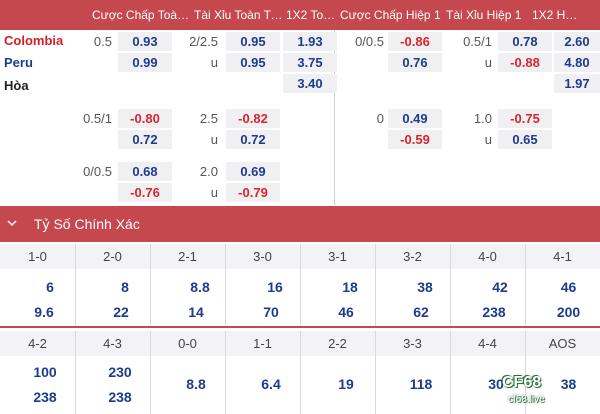 The image size is (600, 414). Describe the element at coordinates (421, 384) in the screenshot. I see `score-odds: 118` at that location.